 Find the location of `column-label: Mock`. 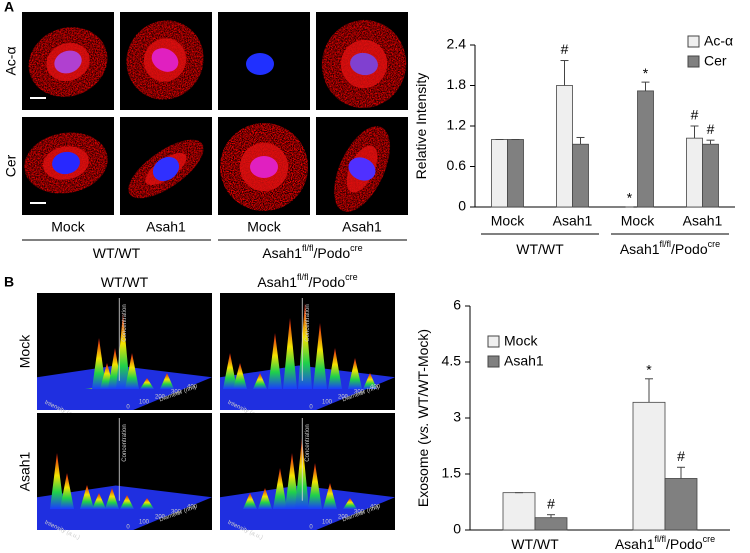

column-label: Mock is located at coordinates (68, 227).